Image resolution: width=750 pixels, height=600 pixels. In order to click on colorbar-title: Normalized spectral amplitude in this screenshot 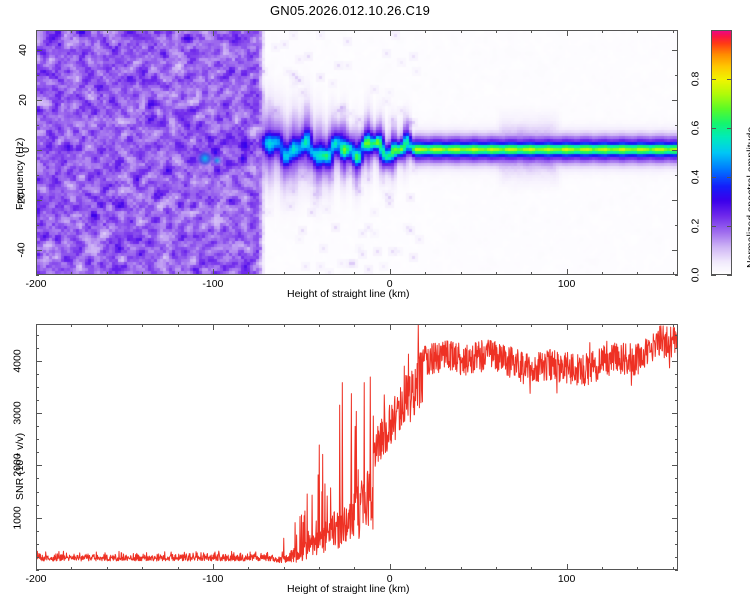, I will do `click(747, 197)`.